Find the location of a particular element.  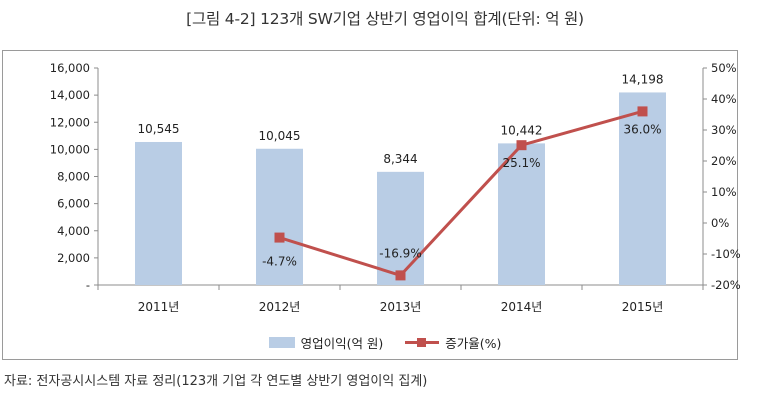

y-left-tick-label: 14,000 is located at coordinates (70, 95).